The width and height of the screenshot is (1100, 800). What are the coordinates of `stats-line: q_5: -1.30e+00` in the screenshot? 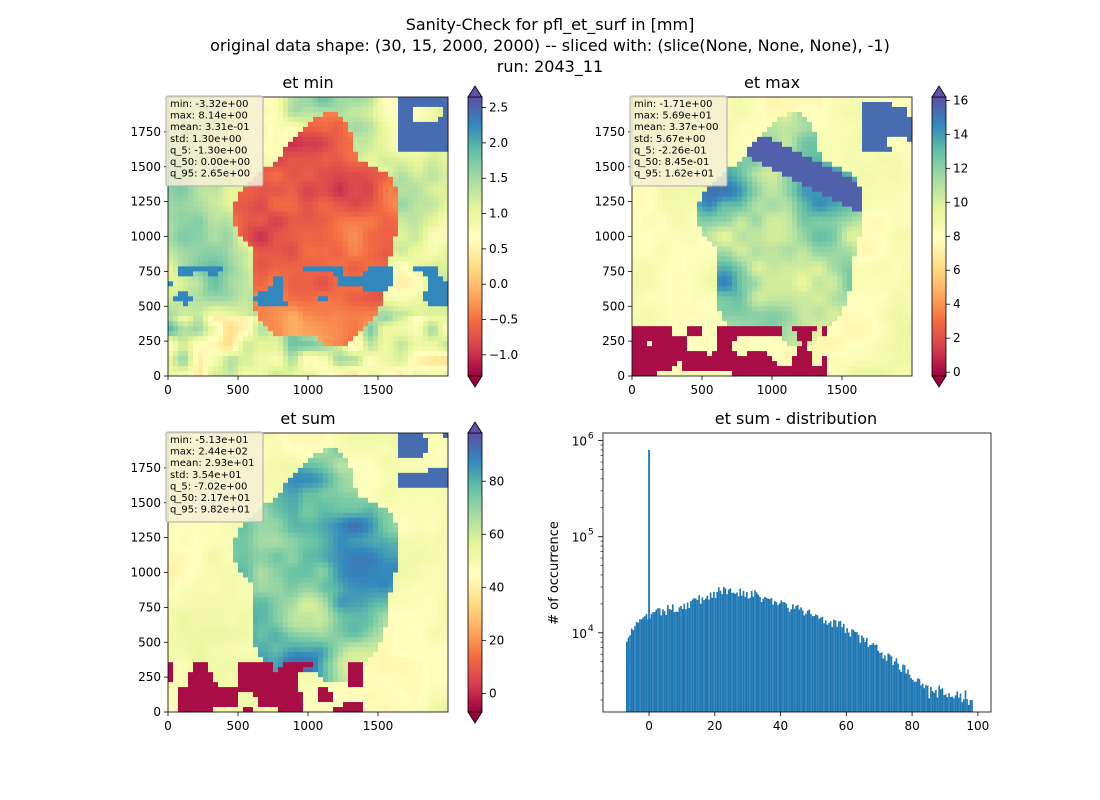 It's located at (208, 150).